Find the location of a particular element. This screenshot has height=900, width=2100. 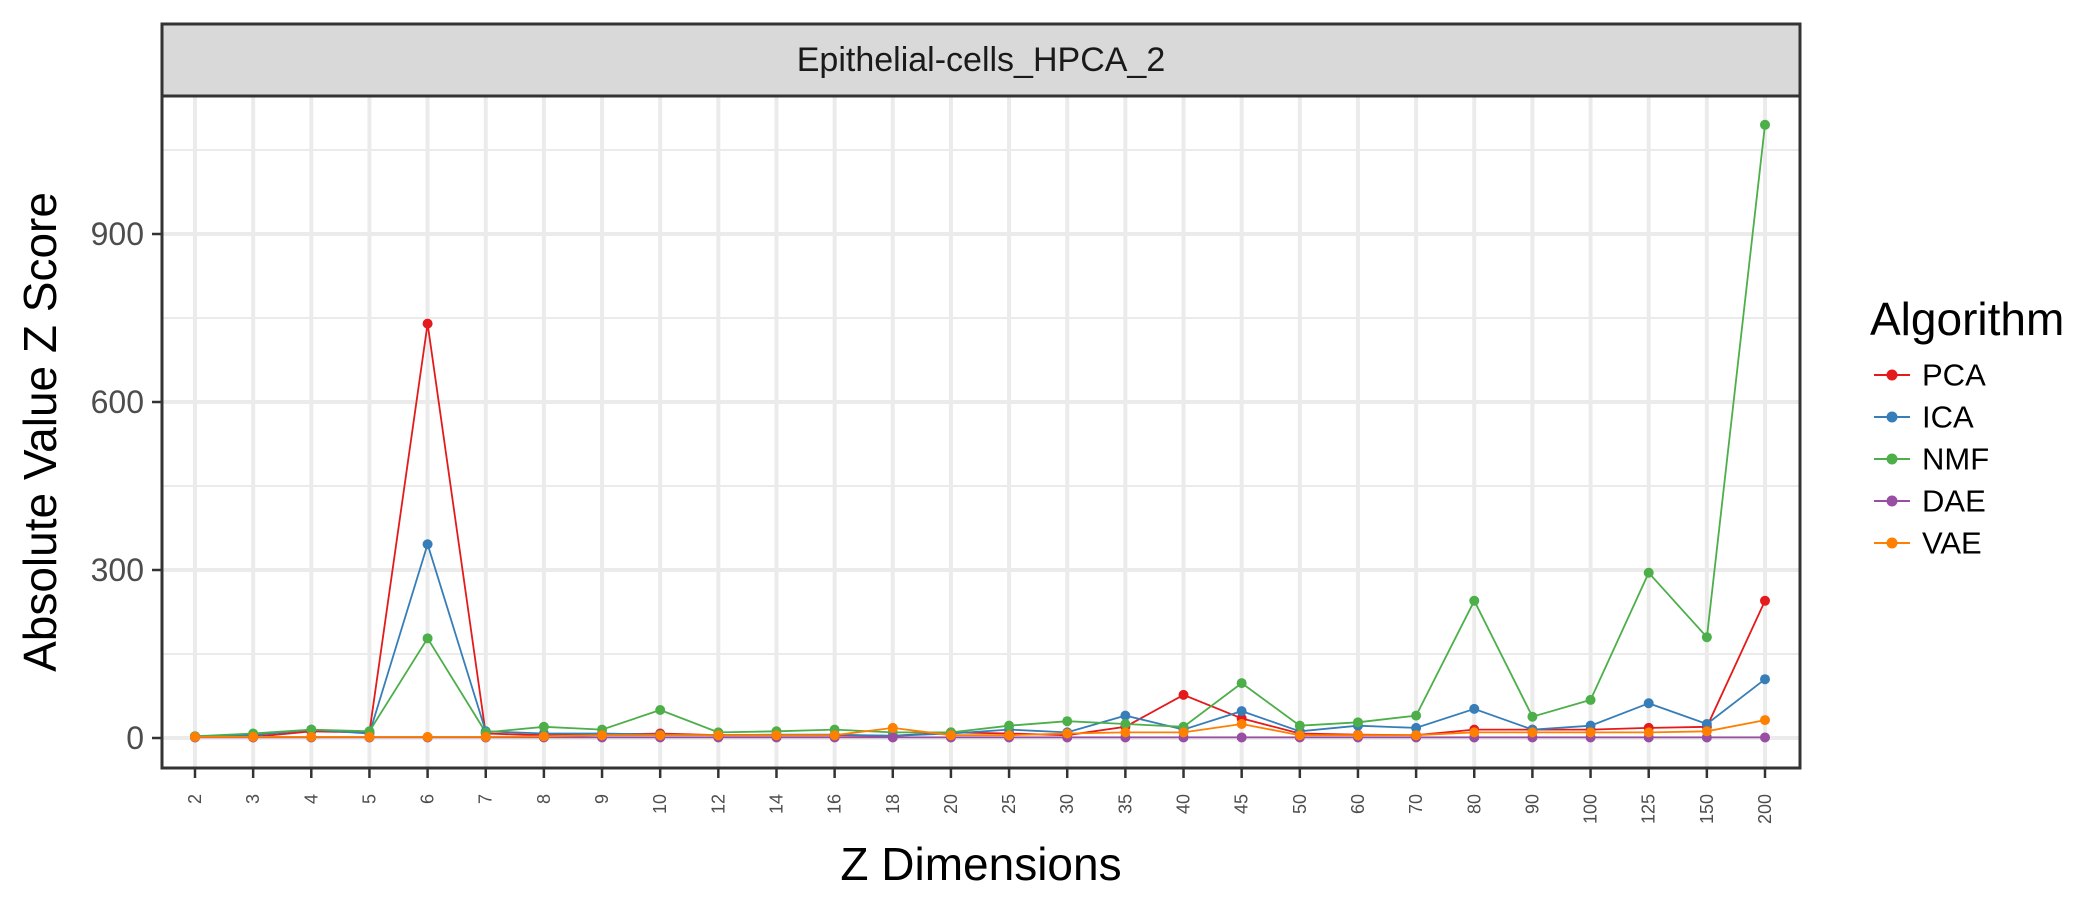

x-tick-label: 150 is located at coordinates (1707, 809).